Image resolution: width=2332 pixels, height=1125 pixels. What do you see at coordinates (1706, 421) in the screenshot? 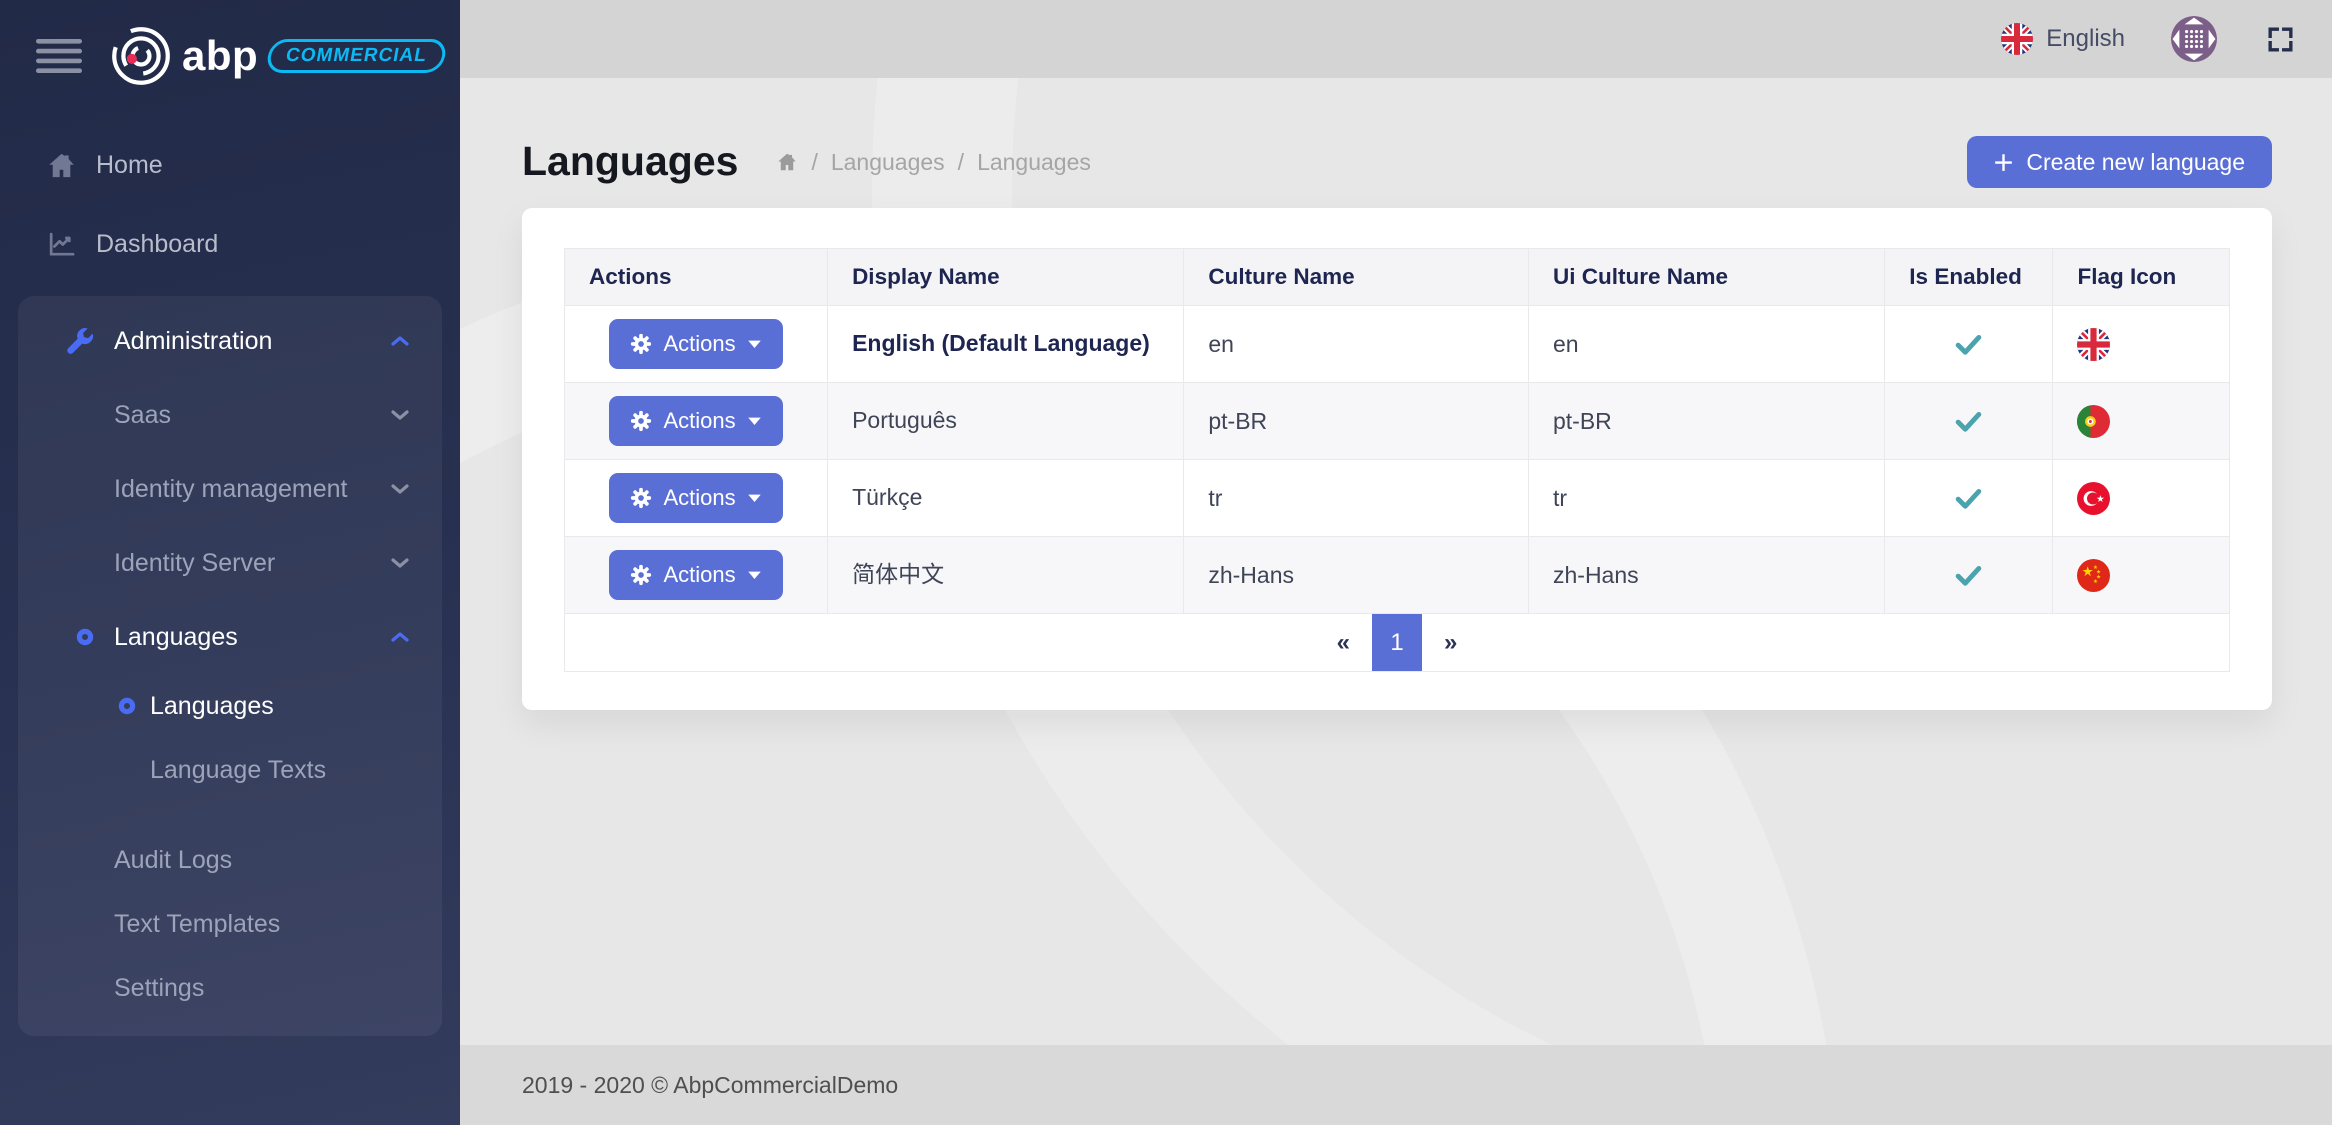
I see `ui-culture-name-cell: pt-BR` at bounding box center [1706, 421].